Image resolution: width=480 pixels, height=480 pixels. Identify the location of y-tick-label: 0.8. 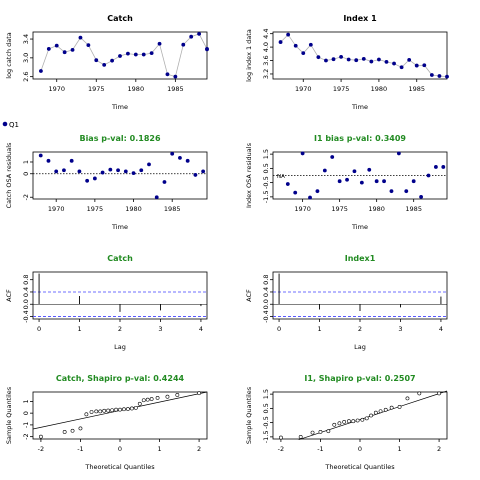
(26, 280).